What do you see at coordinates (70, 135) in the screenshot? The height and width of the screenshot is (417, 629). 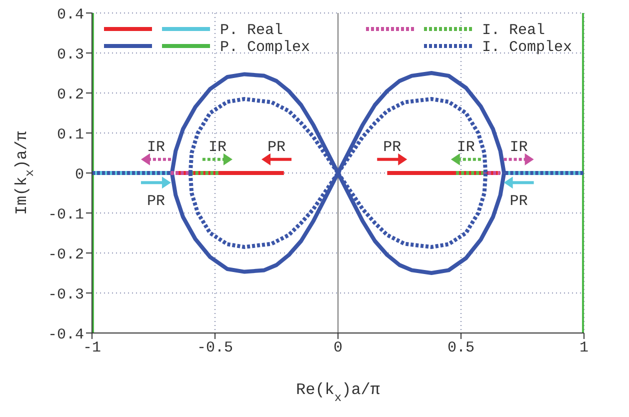 I see `y-tick-label: 0.1` at bounding box center [70, 135].